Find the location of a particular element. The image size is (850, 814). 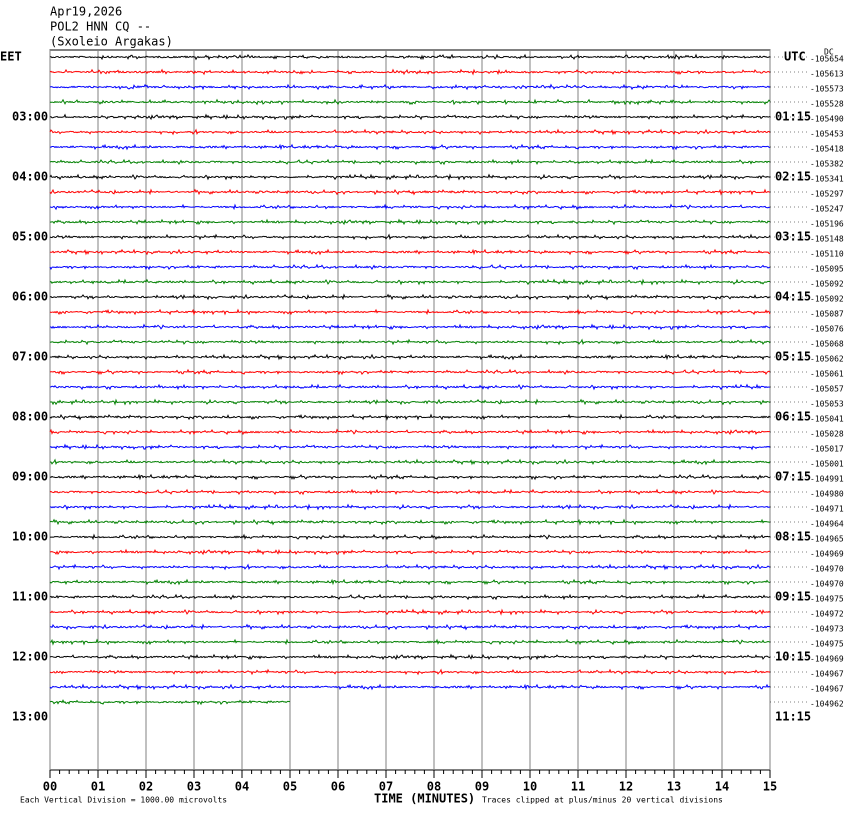

trace-offset: -105028 is located at coordinates (827, 434).